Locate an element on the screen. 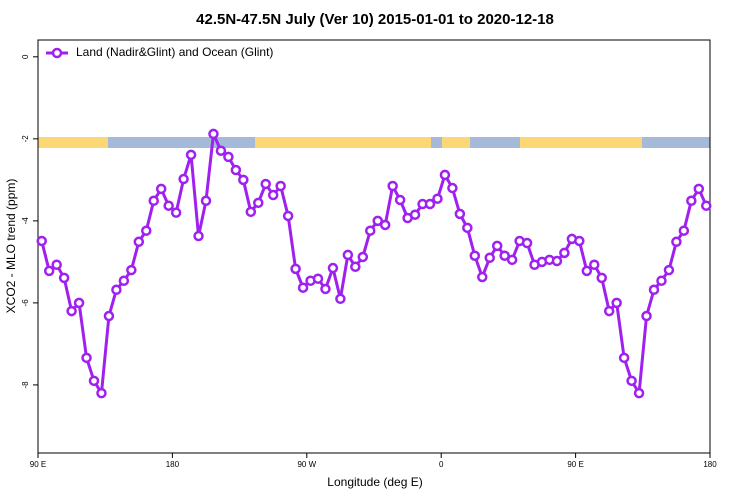 Image resolution: width=750 pixels, height=500 pixels. y-tick-label: -8 is located at coordinates (25, 385).